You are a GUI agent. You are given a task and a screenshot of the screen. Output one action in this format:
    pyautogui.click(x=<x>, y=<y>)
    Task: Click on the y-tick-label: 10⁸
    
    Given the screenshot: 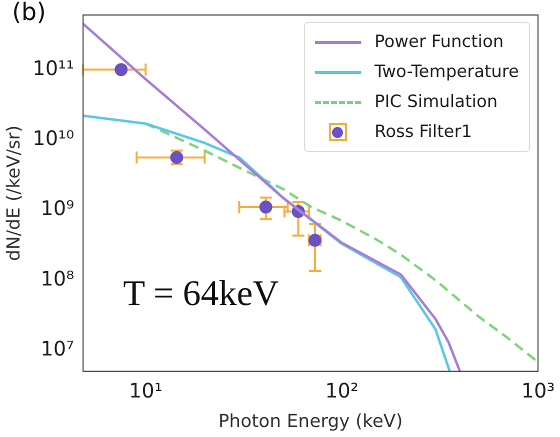 What is the action you would take?
    pyautogui.click(x=57, y=278)
    